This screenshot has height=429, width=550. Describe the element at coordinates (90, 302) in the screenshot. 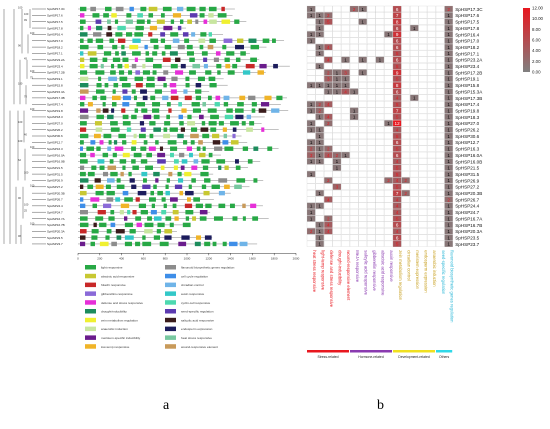

I see `legend-swatch` at that location.